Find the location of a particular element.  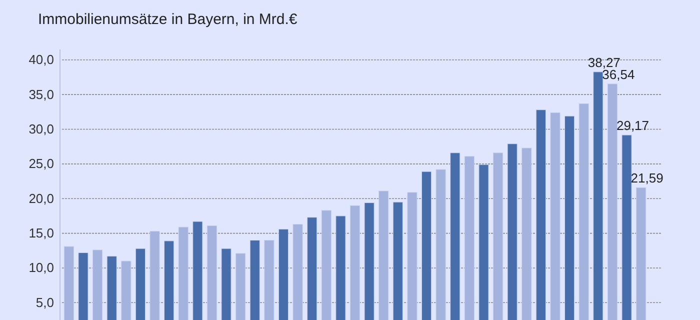

y-tick-label: 30,0 is located at coordinates (41, 128).